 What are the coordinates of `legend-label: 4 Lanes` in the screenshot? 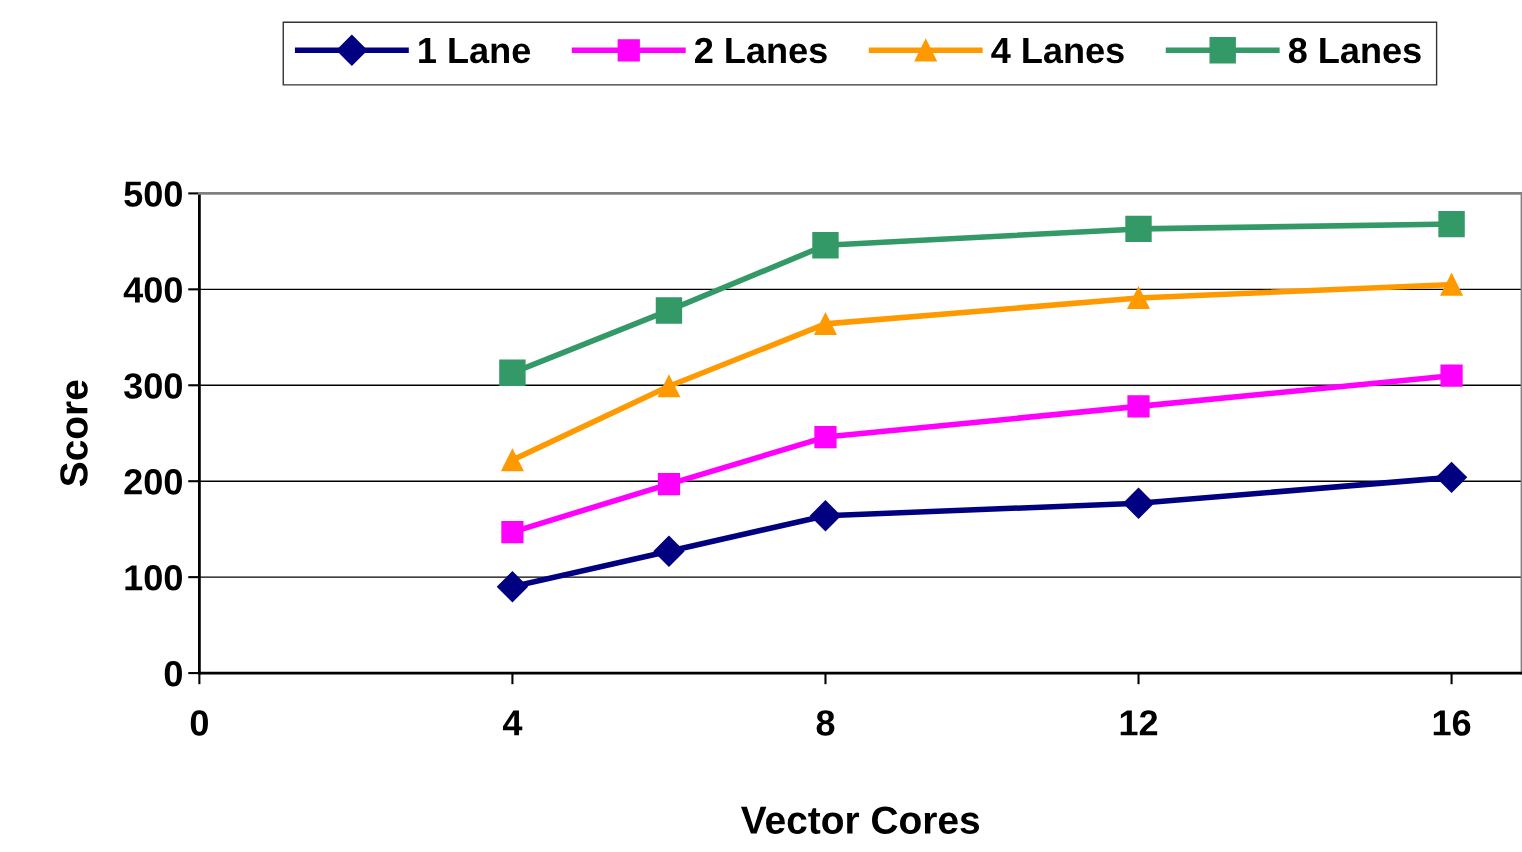 It's located at (1057, 51).